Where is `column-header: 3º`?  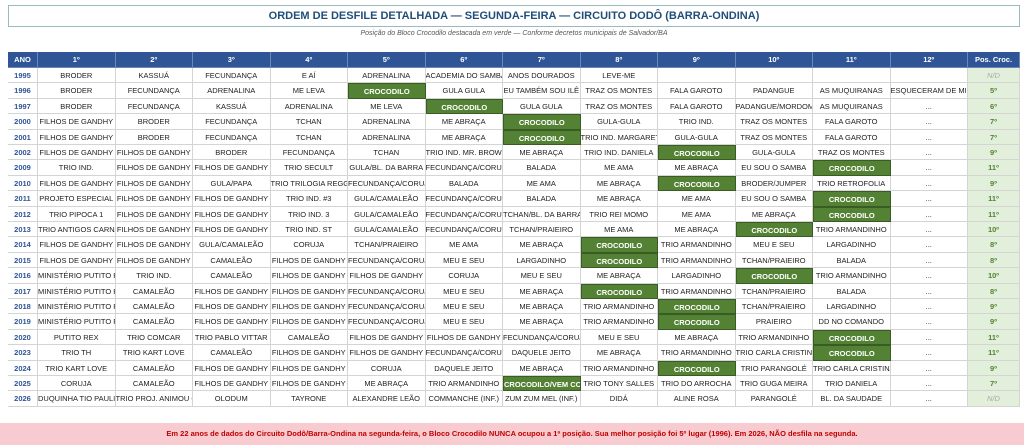 column-header: 3º is located at coordinates (232, 60).